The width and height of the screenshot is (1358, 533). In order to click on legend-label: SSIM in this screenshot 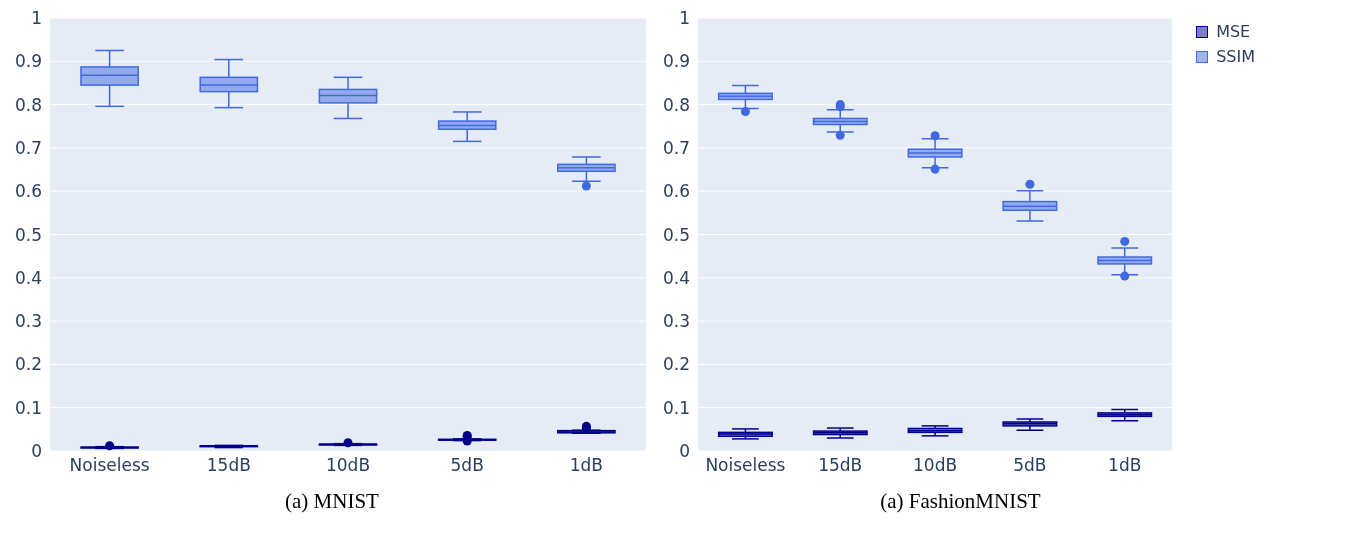, I will do `click(1235, 56)`.